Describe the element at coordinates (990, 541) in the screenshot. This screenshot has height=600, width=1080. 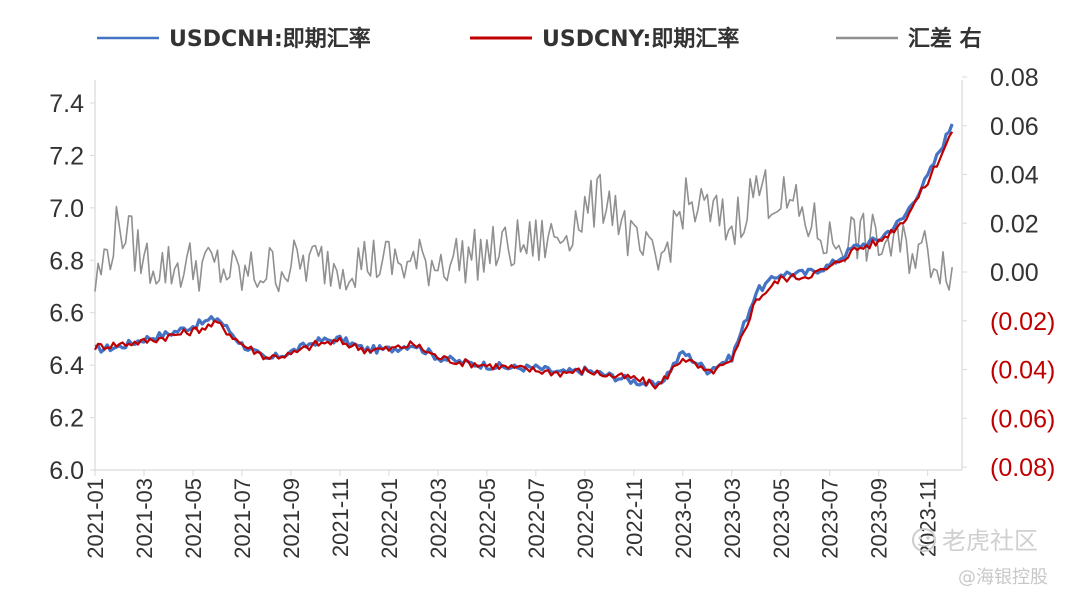
I see `watermark-brand: 老虎社区` at that location.